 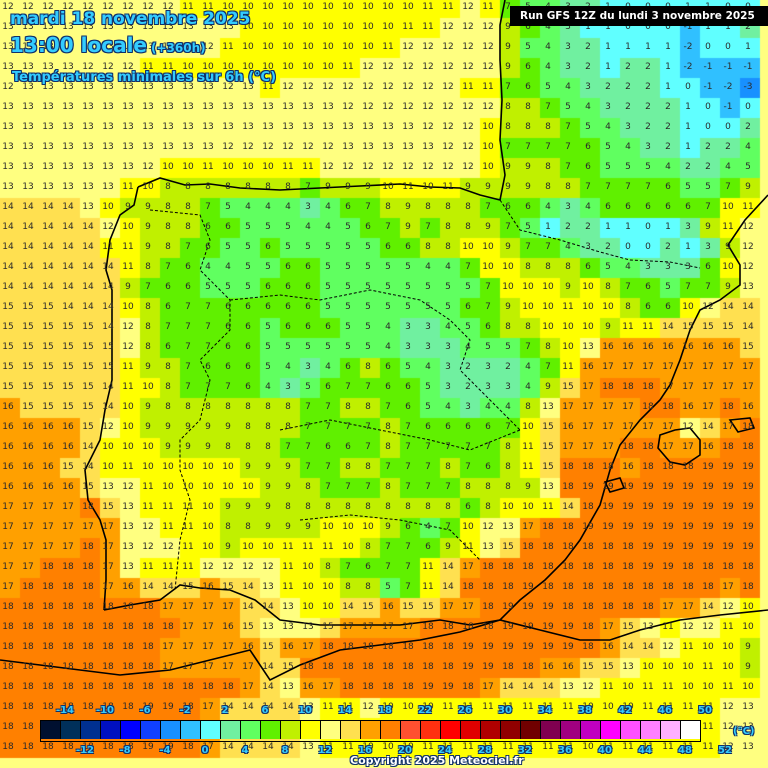 What do you see at coordinates (185, 710) in the screenshot?
I see `legend-label-top: -2` at bounding box center [185, 710].